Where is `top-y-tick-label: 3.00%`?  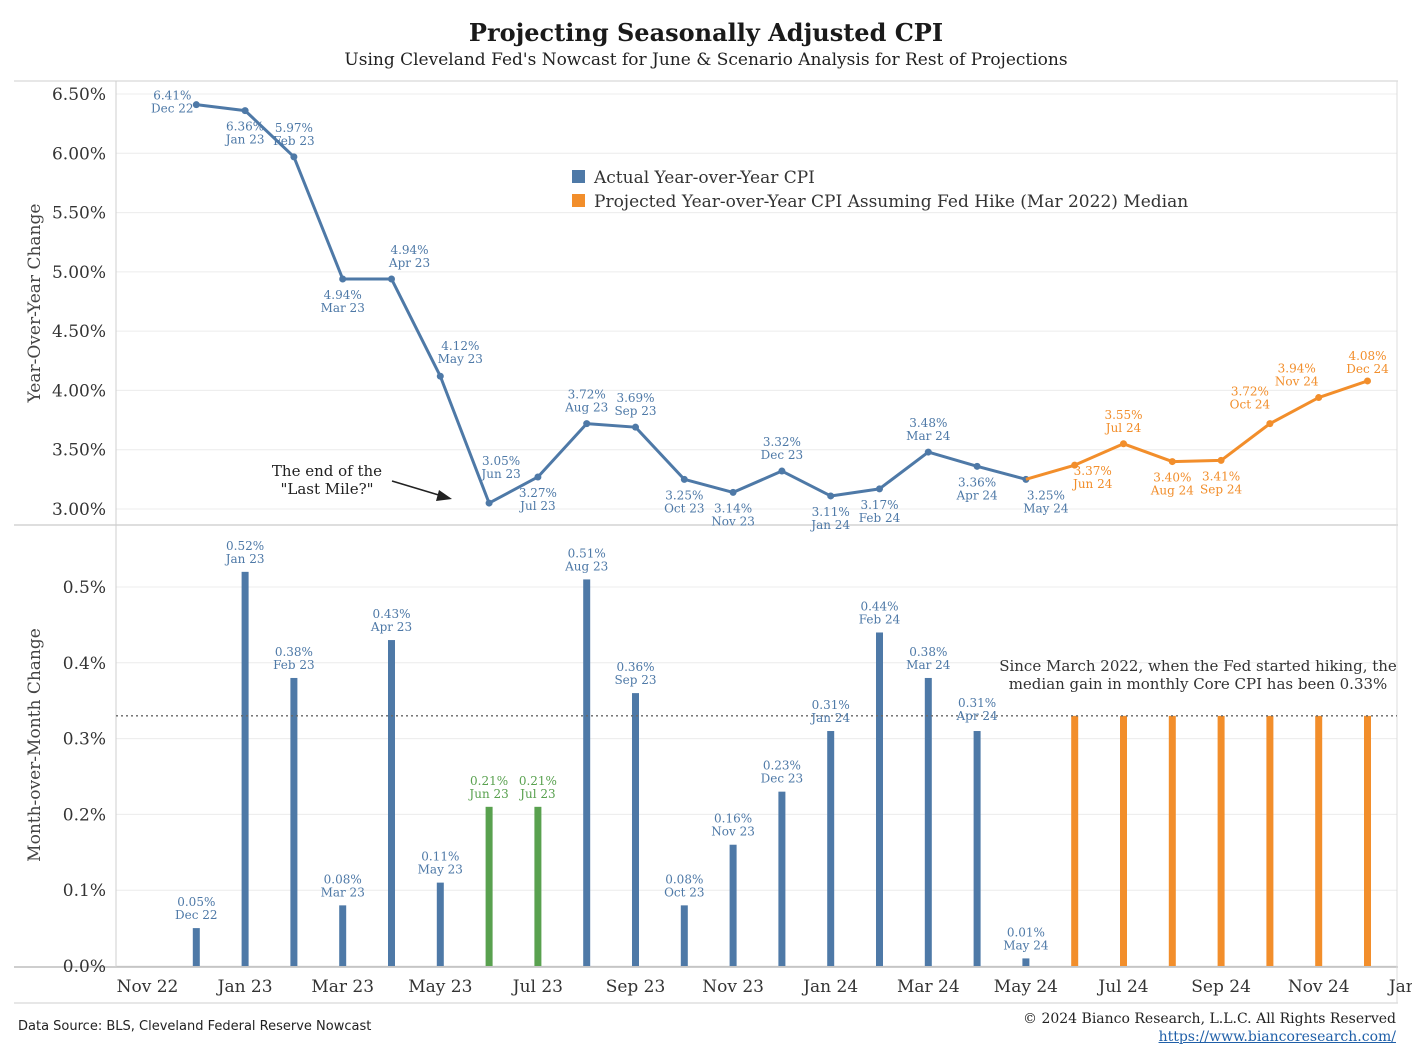 top-y-tick-label: 3.00% is located at coordinates (79, 510).